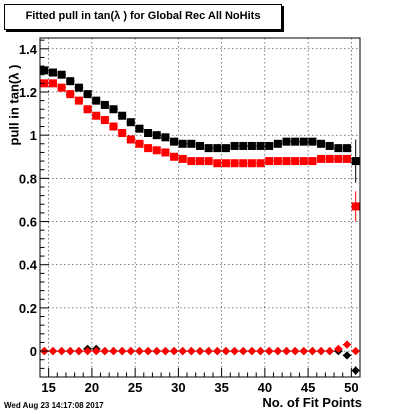 The width and height of the screenshot is (400, 414). What do you see at coordinates (33, 351) in the screenshot?
I see `y-tick-label: 0` at bounding box center [33, 351].